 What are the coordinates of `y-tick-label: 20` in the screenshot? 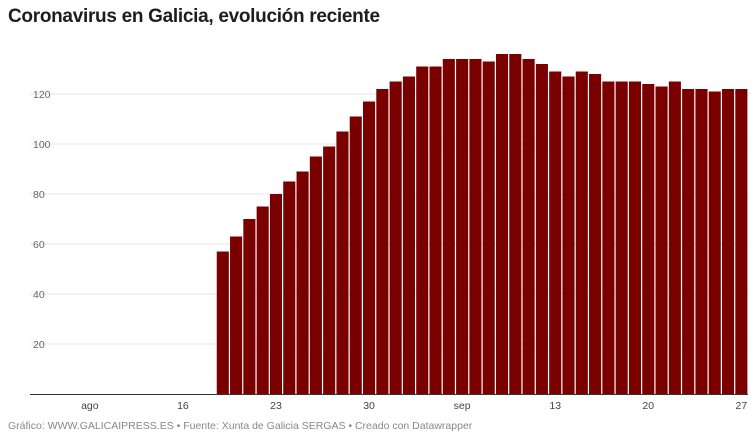 It's located at (39, 345).